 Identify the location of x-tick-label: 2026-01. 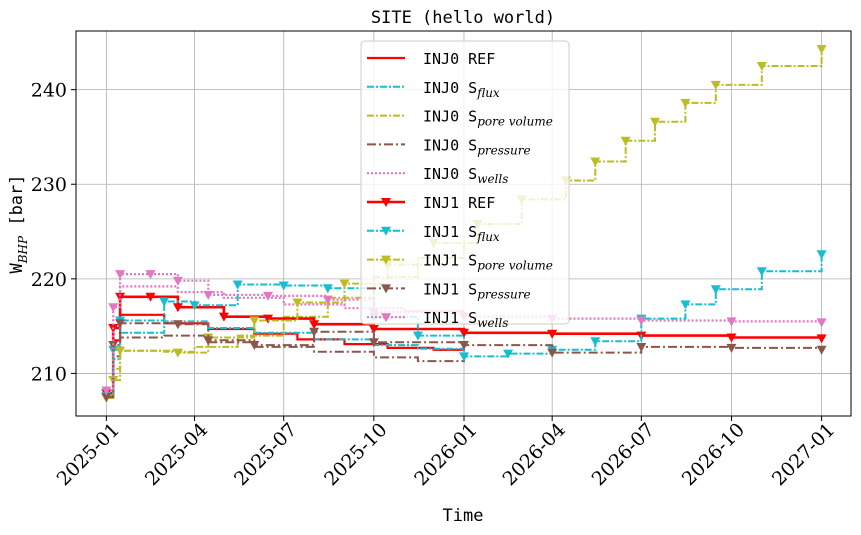
(445, 454).